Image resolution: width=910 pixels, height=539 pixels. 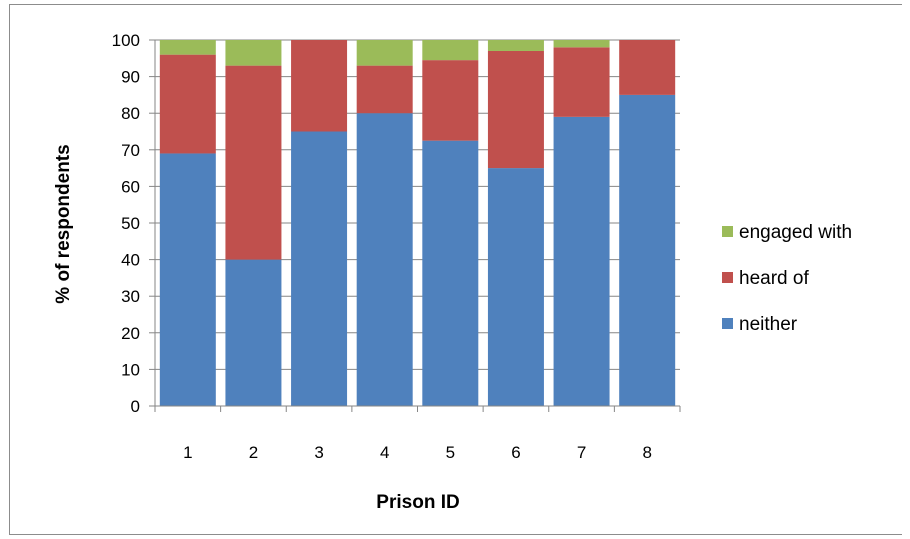 What do you see at coordinates (135, 406) in the screenshot?
I see `y-tick-label: 0` at bounding box center [135, 406].